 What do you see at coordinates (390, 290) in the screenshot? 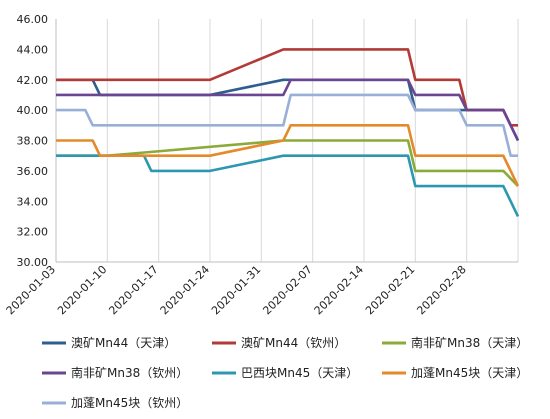
I see `x-tick-label: 2020-02-21` at bounding box center [390, 290].